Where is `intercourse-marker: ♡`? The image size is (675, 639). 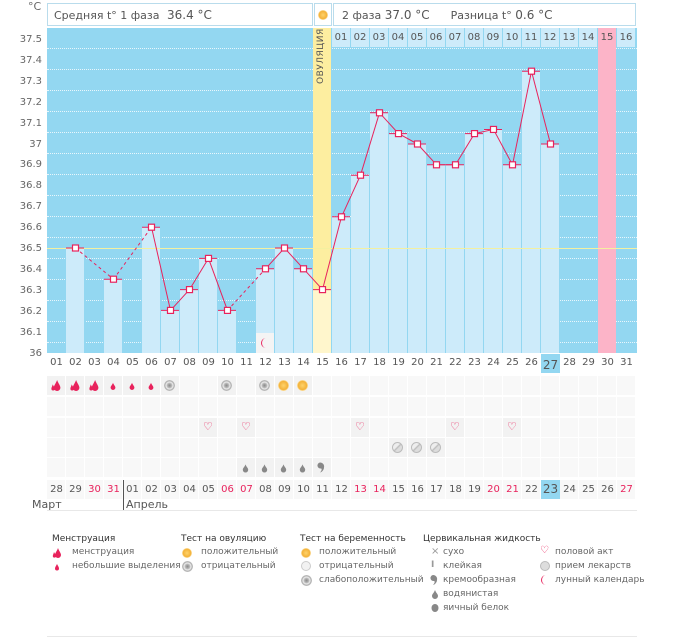 intercourse-marker: ♡ is located at coordinates (455, 427).